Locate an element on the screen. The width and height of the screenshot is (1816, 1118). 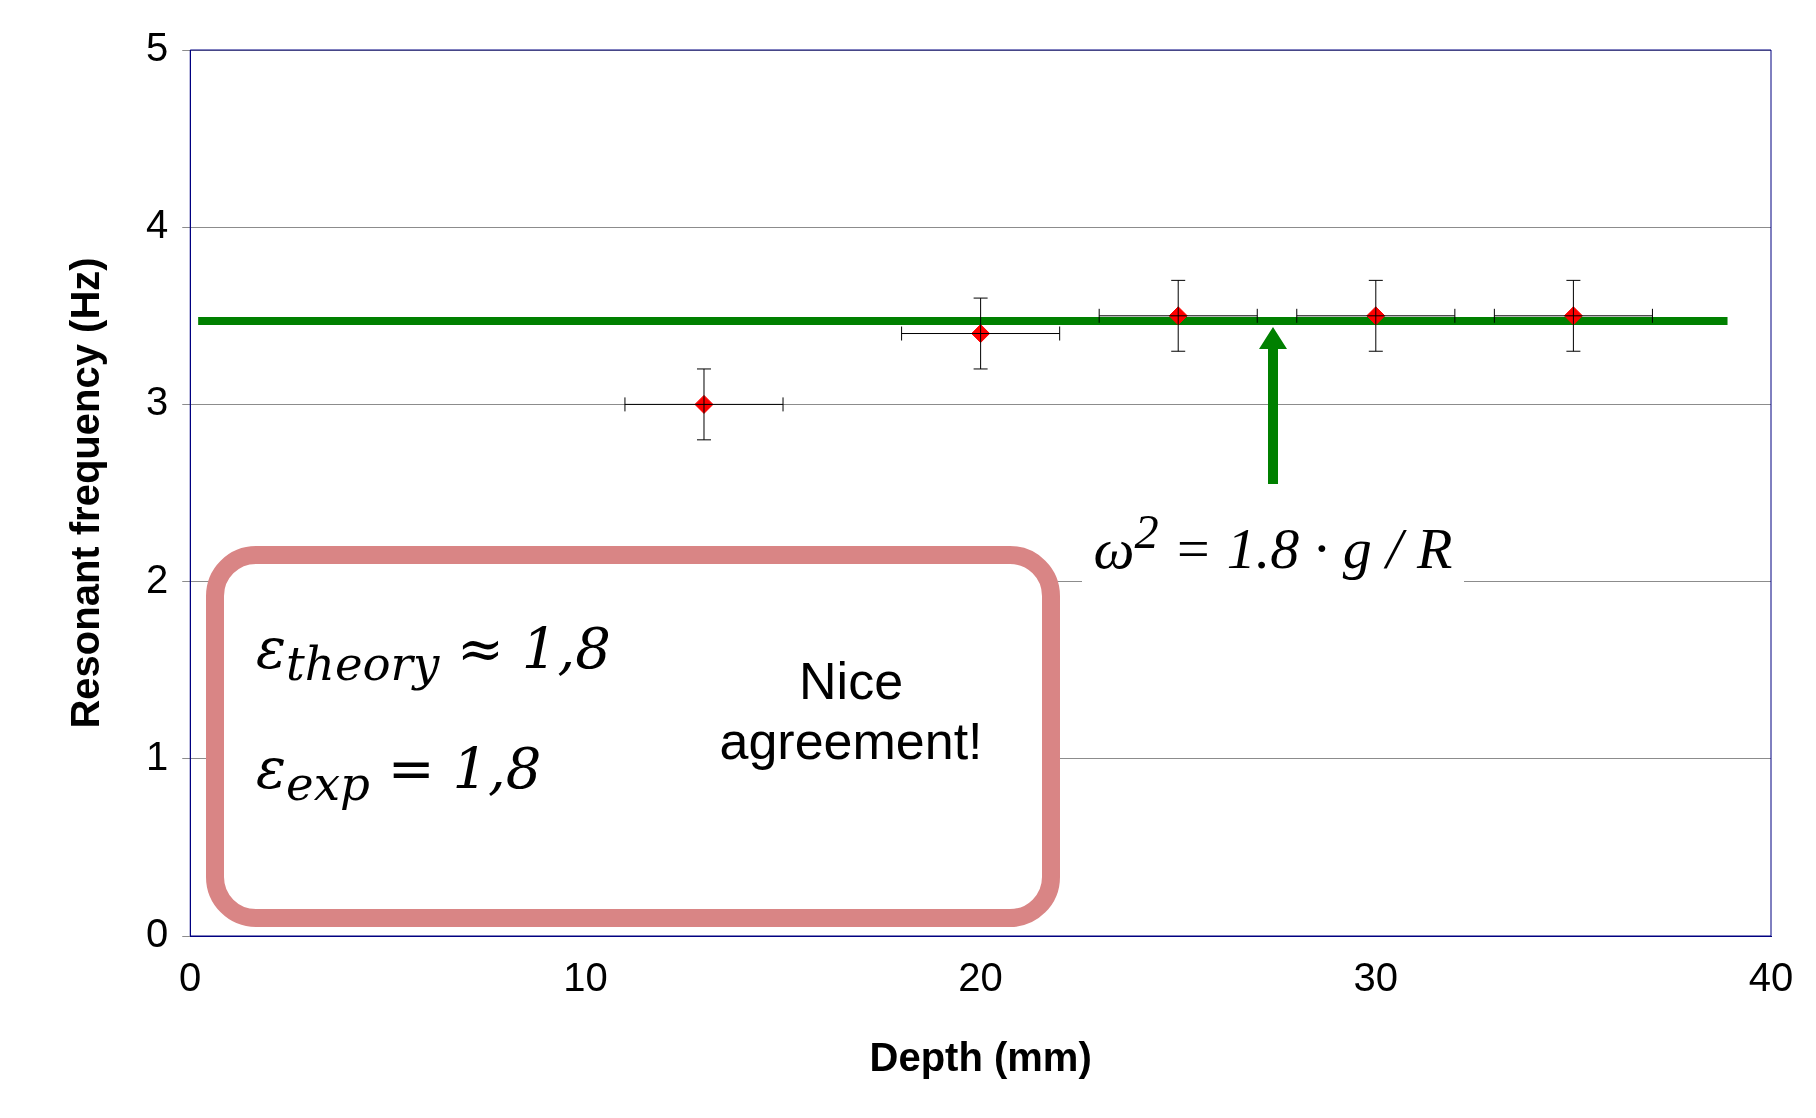
x-tick-label: 20 is located at coordinates (980, 977).